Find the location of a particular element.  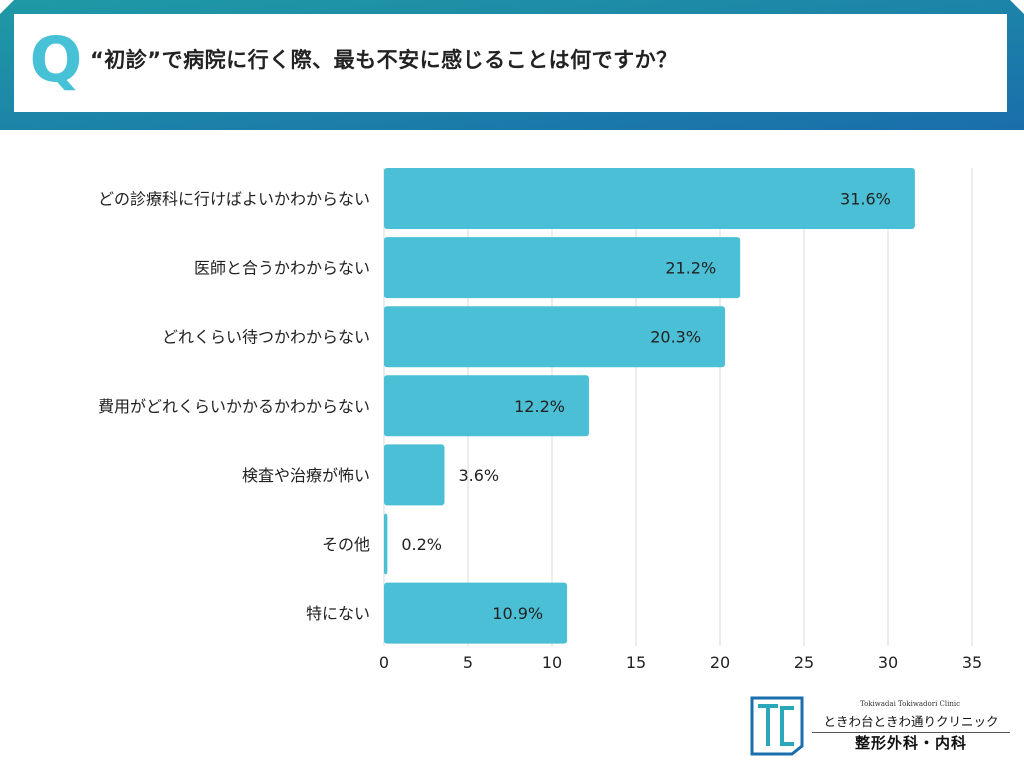

x-tick-label: 10 is located at coordinates (552, 662).